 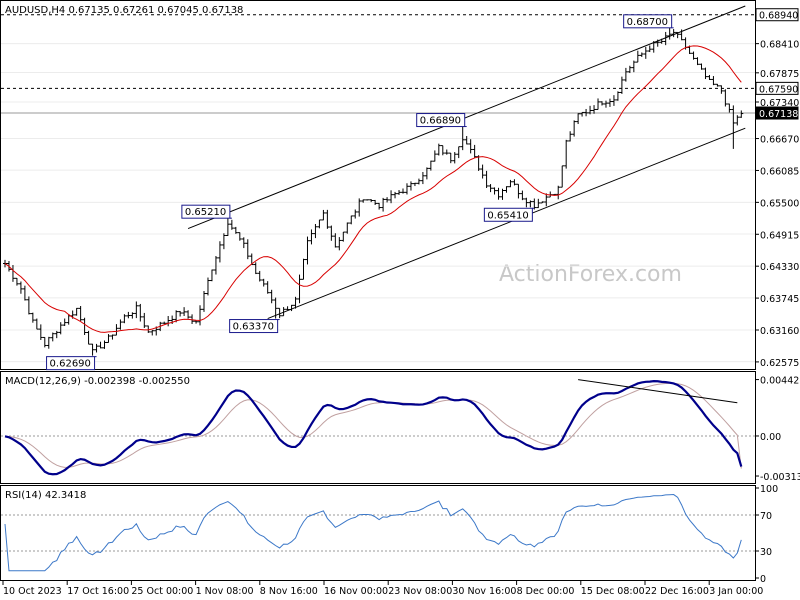 I want to click on price-axis-tick: 0.68410, so click(x=777, y=45).